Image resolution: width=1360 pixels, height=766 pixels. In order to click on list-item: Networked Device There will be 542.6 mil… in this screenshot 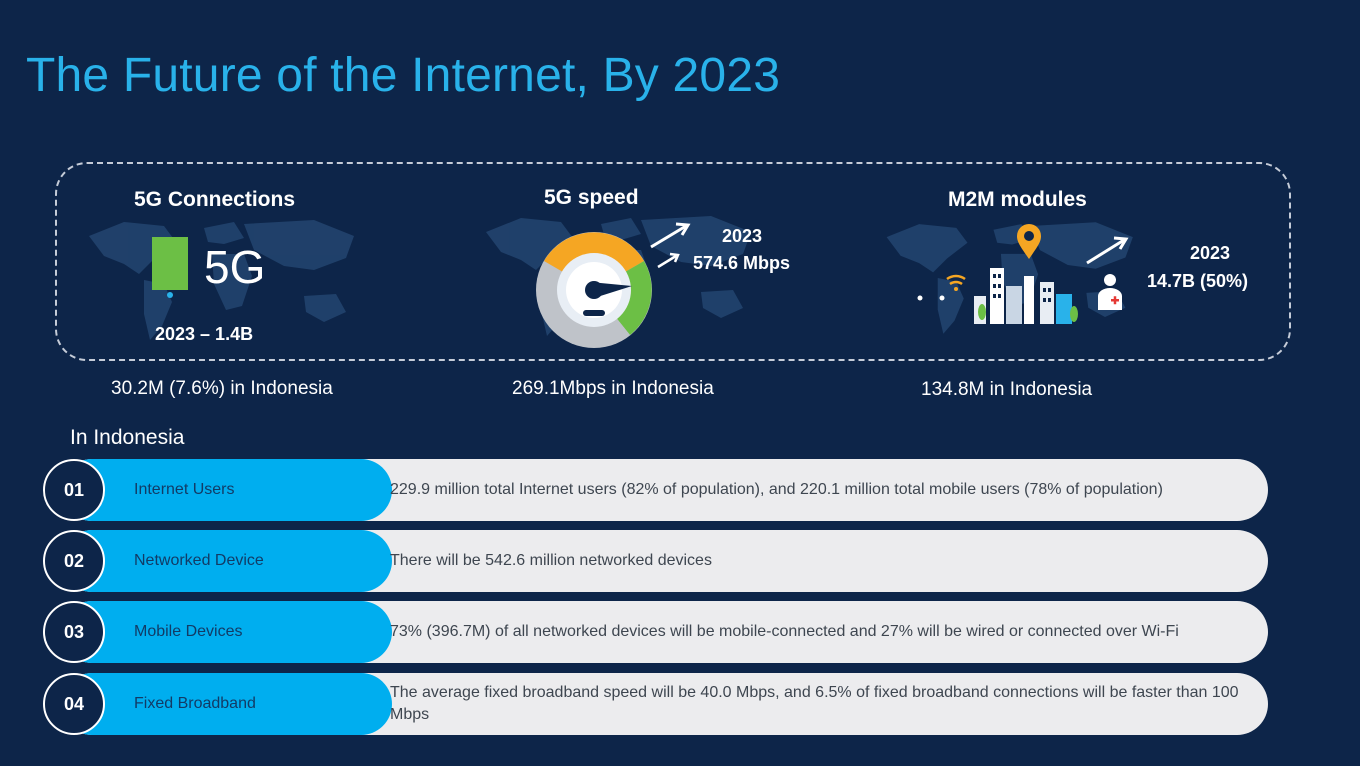, I will do `click(656, 561)`.